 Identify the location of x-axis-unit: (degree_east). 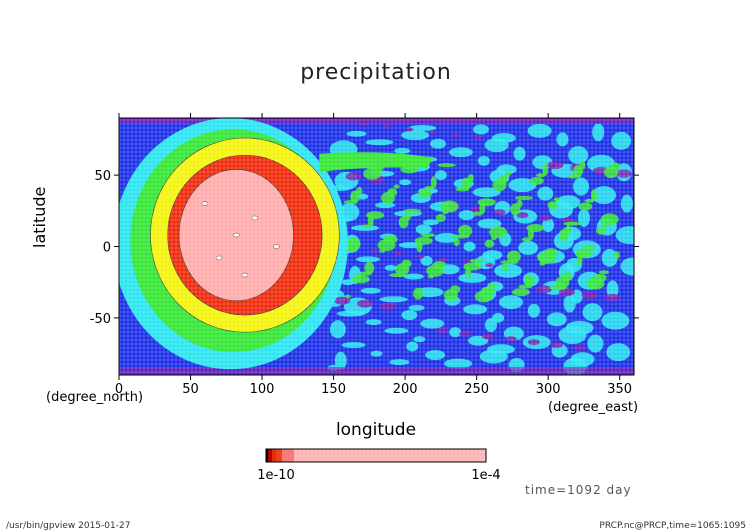
(593, 407).